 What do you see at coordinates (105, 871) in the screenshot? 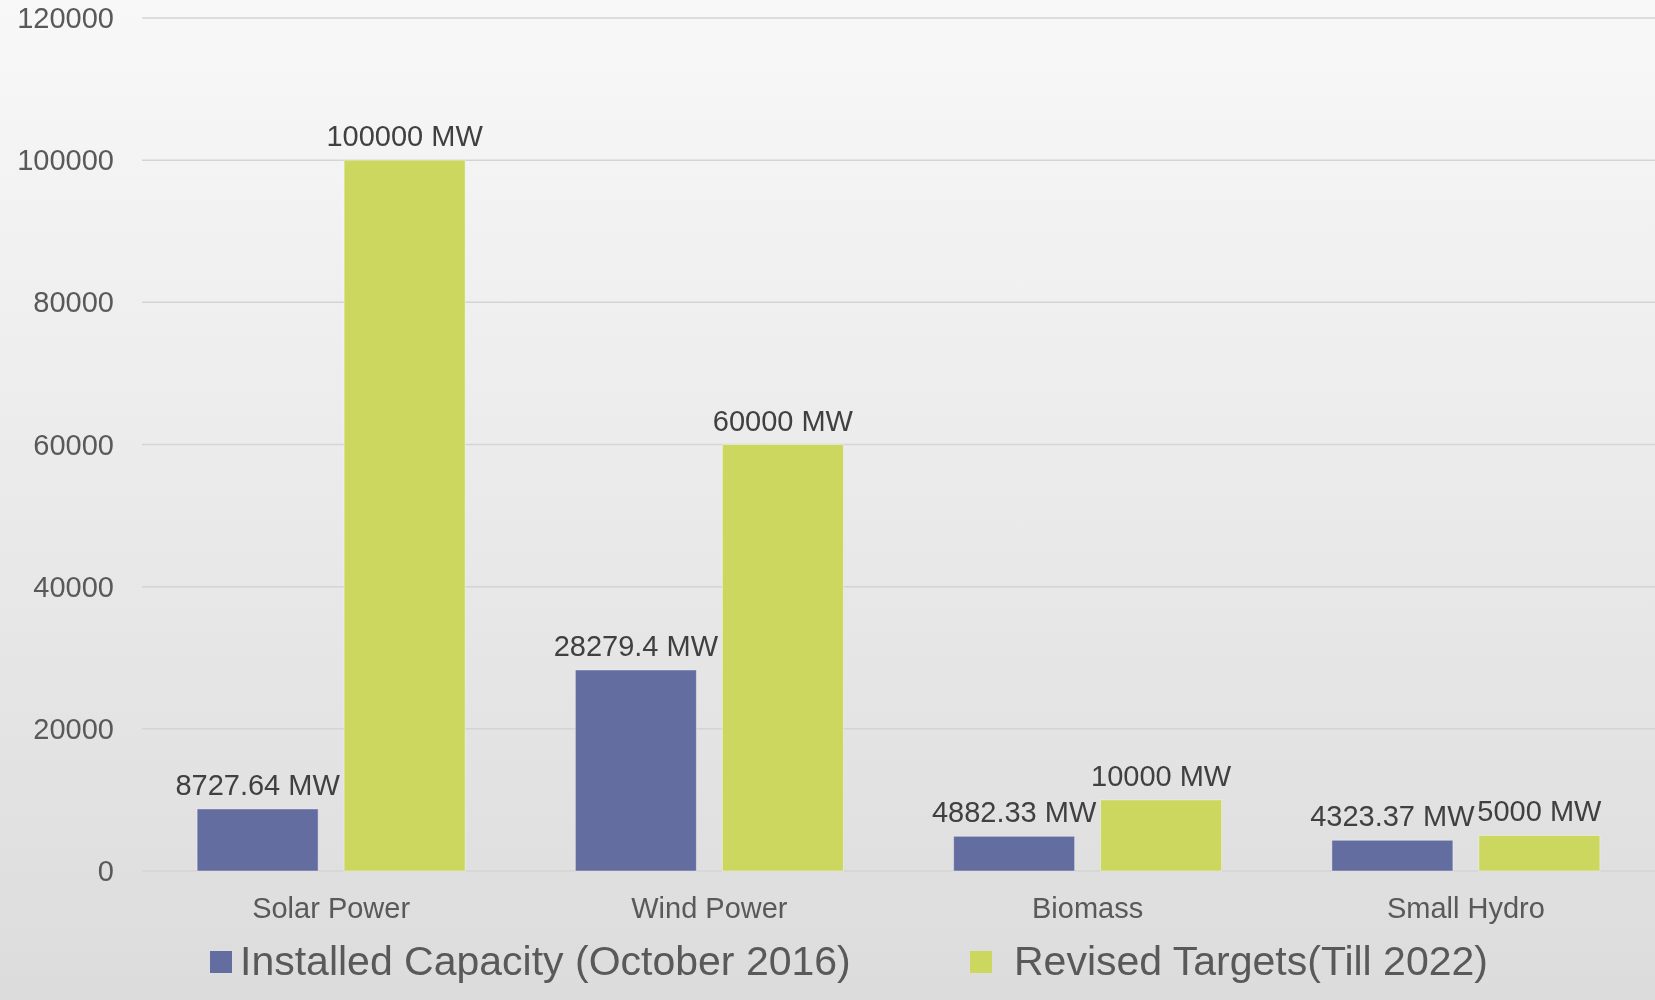
I see `y-tick-label: 0` at bounding box center [105, 871].